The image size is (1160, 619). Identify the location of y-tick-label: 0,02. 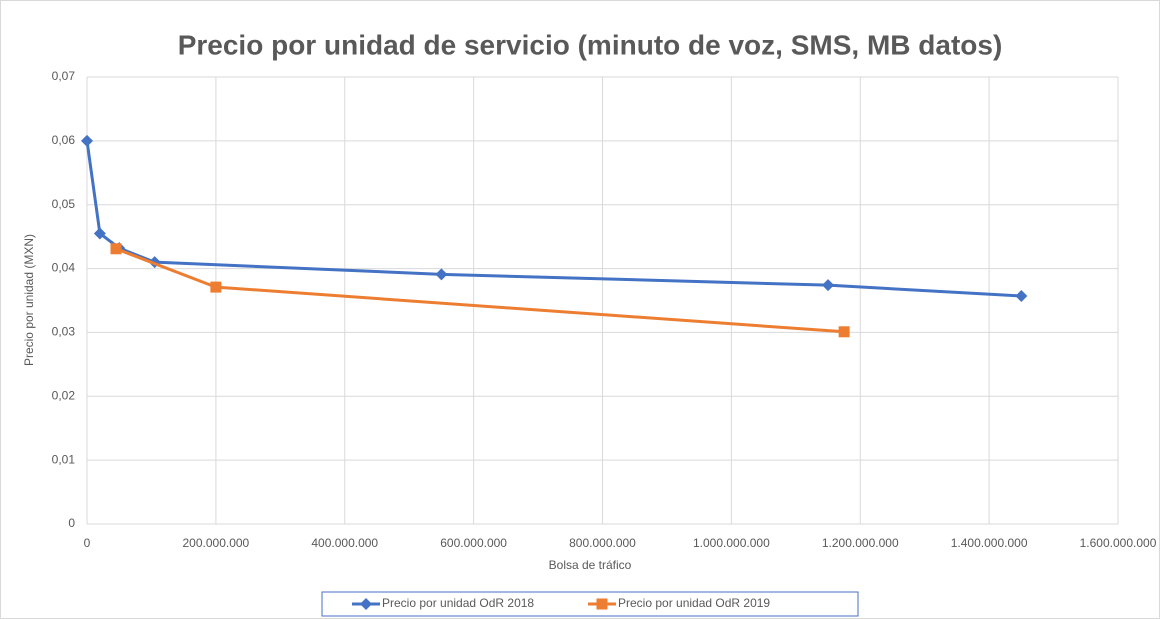
(64, 395).